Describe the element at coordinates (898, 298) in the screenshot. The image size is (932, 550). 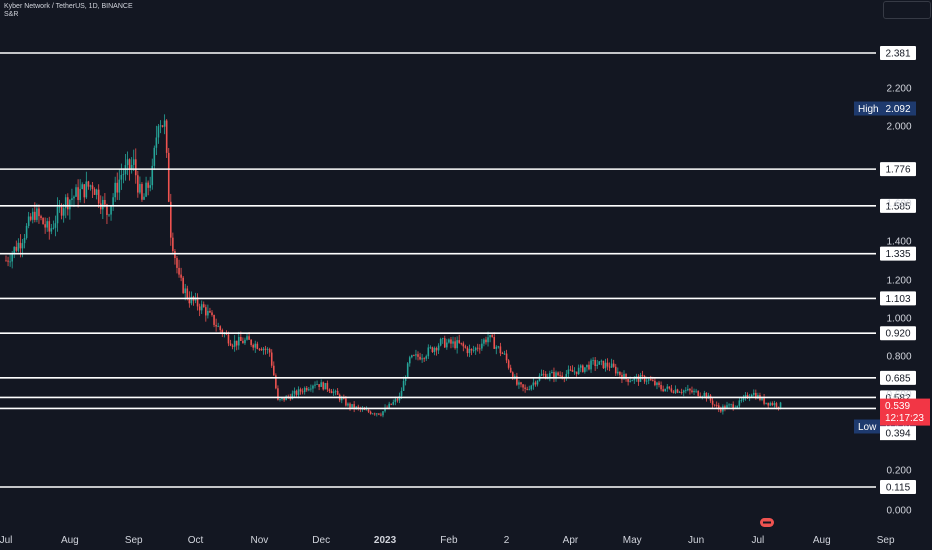
I see `sr-level-label: 1.103` at that location.